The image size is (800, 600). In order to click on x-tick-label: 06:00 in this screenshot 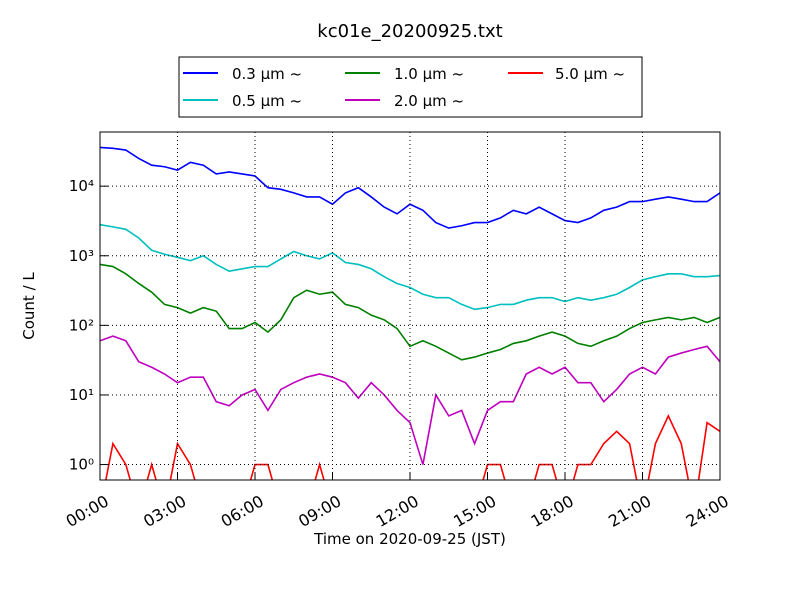, I will do `click(242, 511)`.